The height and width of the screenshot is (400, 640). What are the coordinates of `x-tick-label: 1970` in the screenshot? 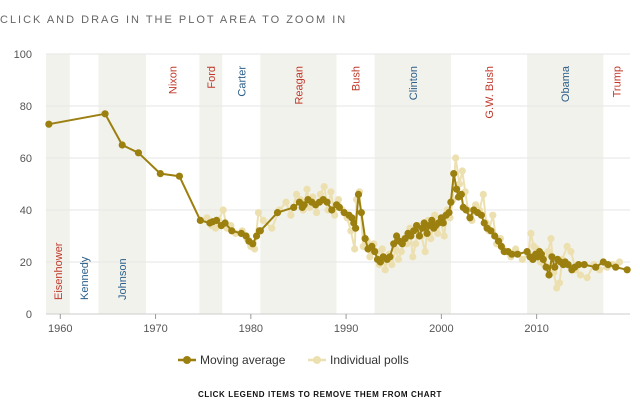 It's located at (155, 329).